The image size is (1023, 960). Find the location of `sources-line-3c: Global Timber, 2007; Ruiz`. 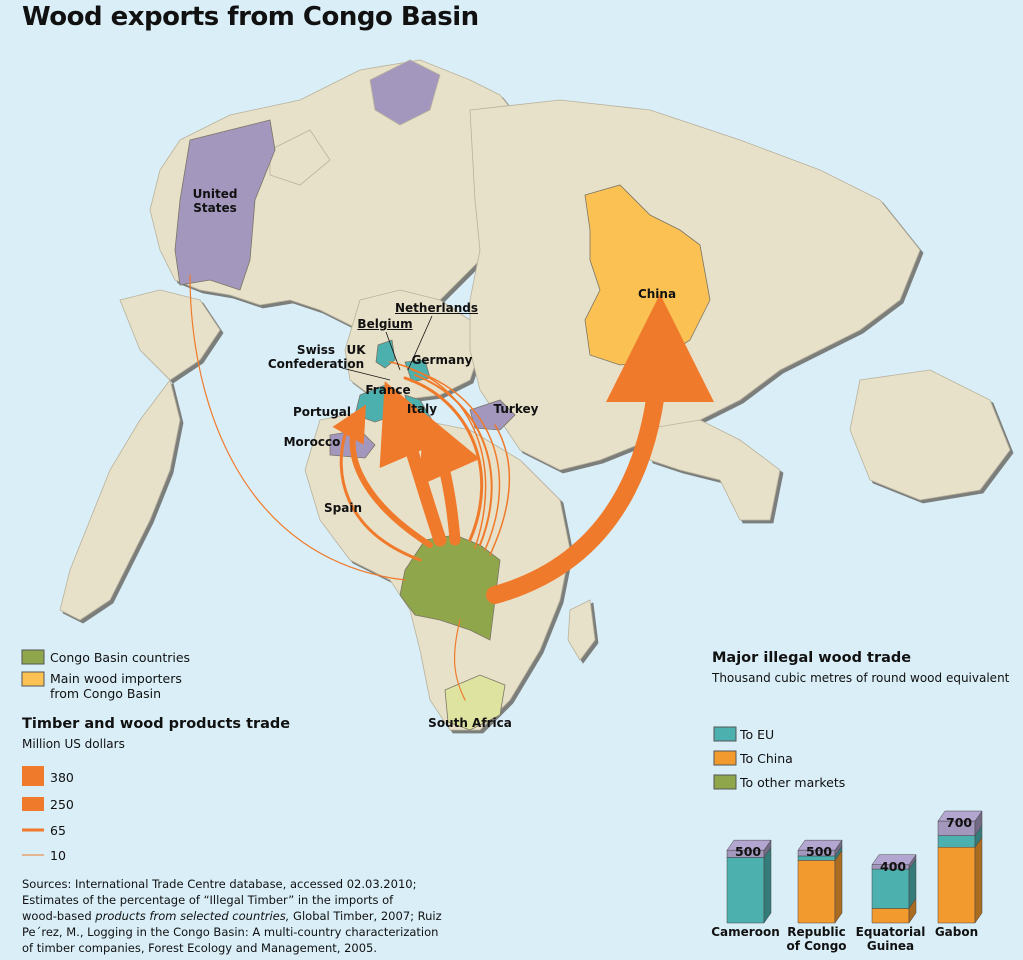

sources-line-3c: Global Timber, 2007; Ruiz is located at coordinates (365, 916).